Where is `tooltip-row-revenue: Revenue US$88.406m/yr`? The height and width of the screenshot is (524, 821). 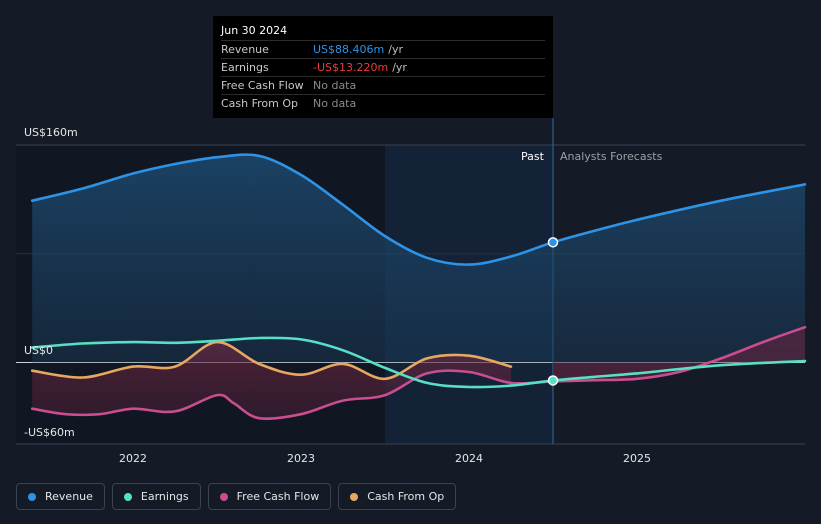 tooltip-row-revenue: Revenue US$88.406m/yr is located at coordinates (383, 49).